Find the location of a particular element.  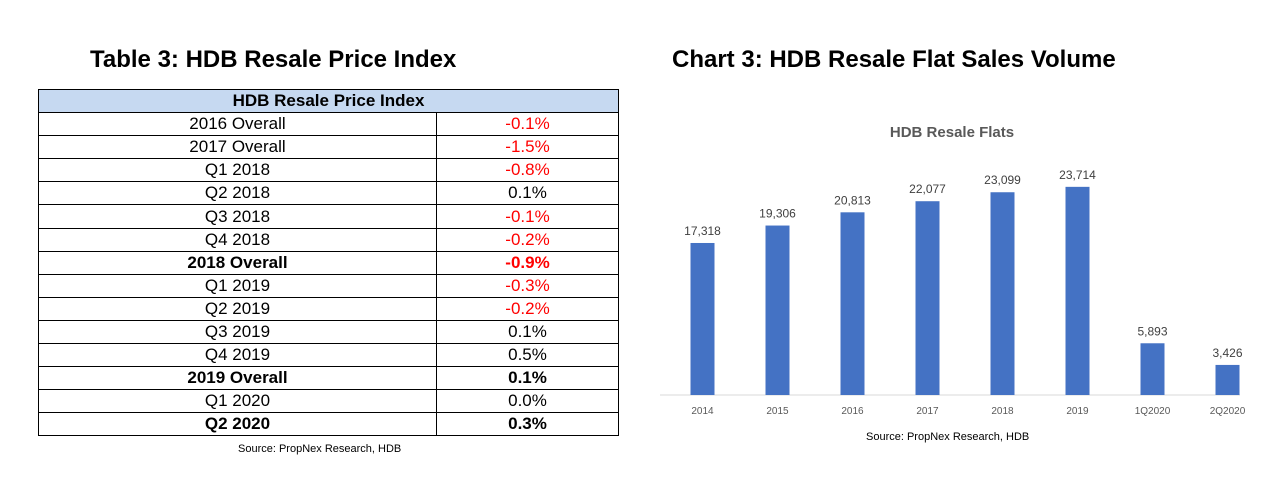

table-source: Source: PropNex Research, HDB is located at coordinates (320, 449).